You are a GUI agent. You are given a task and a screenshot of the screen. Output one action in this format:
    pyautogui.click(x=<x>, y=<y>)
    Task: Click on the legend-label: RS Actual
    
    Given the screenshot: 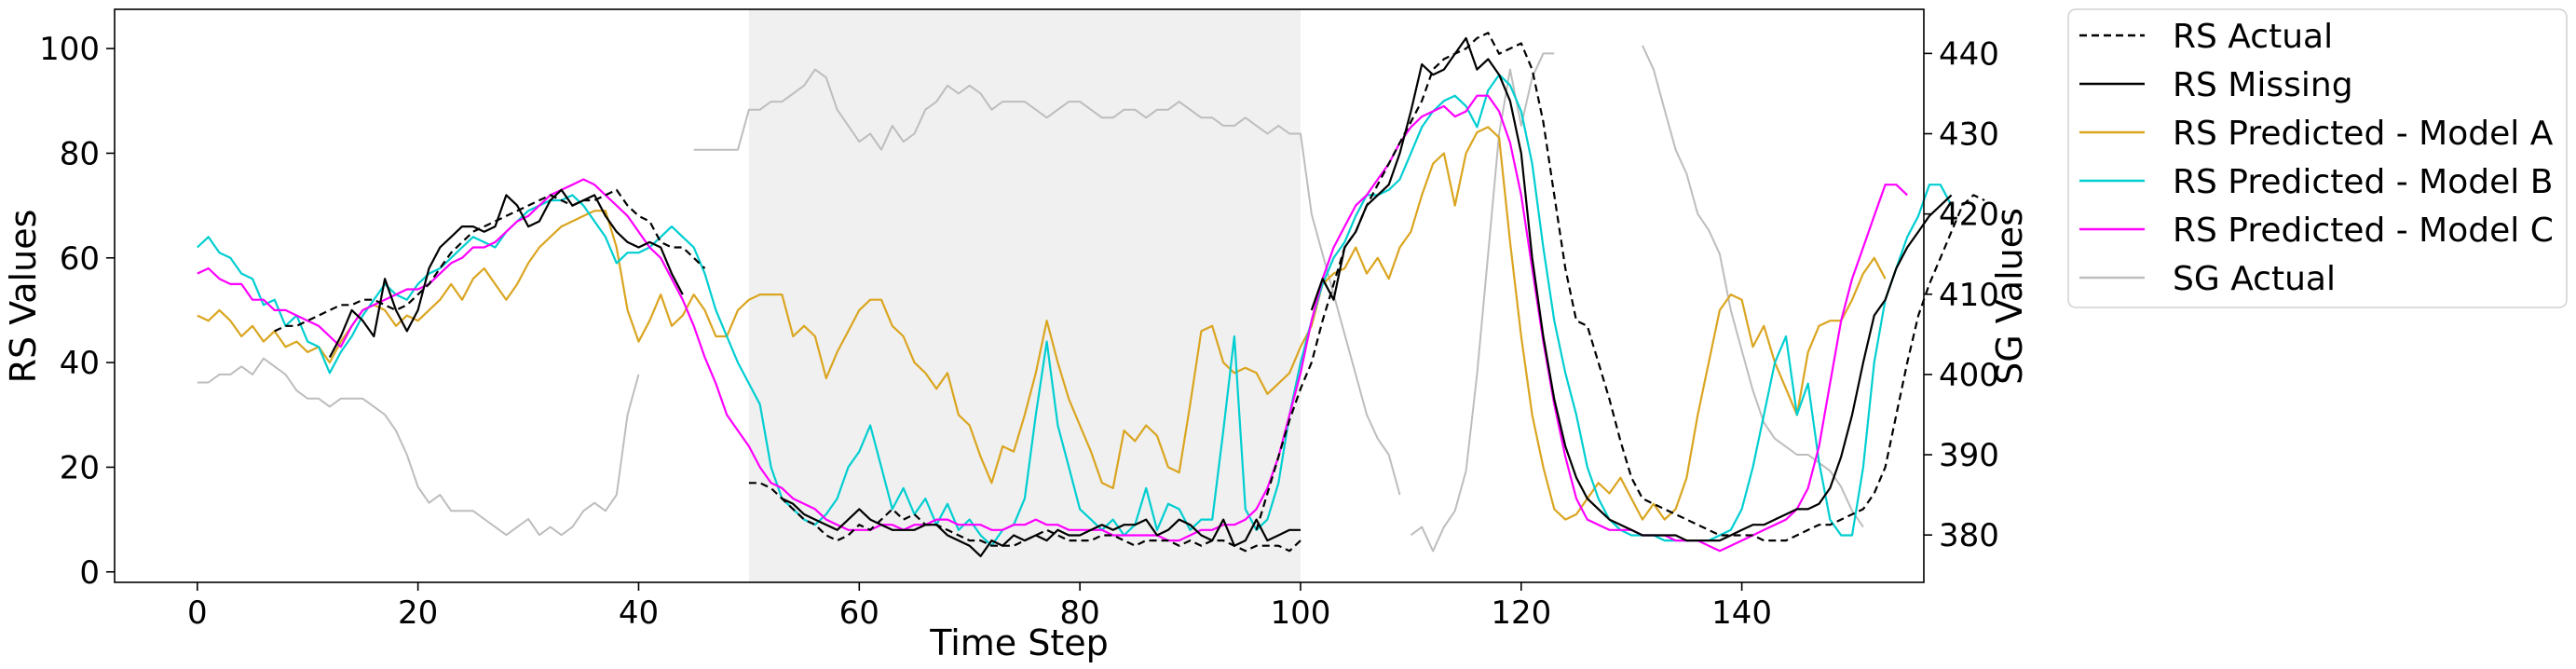 What is the action you would take?
    pyautogui.click(x=2253, y=37)
    